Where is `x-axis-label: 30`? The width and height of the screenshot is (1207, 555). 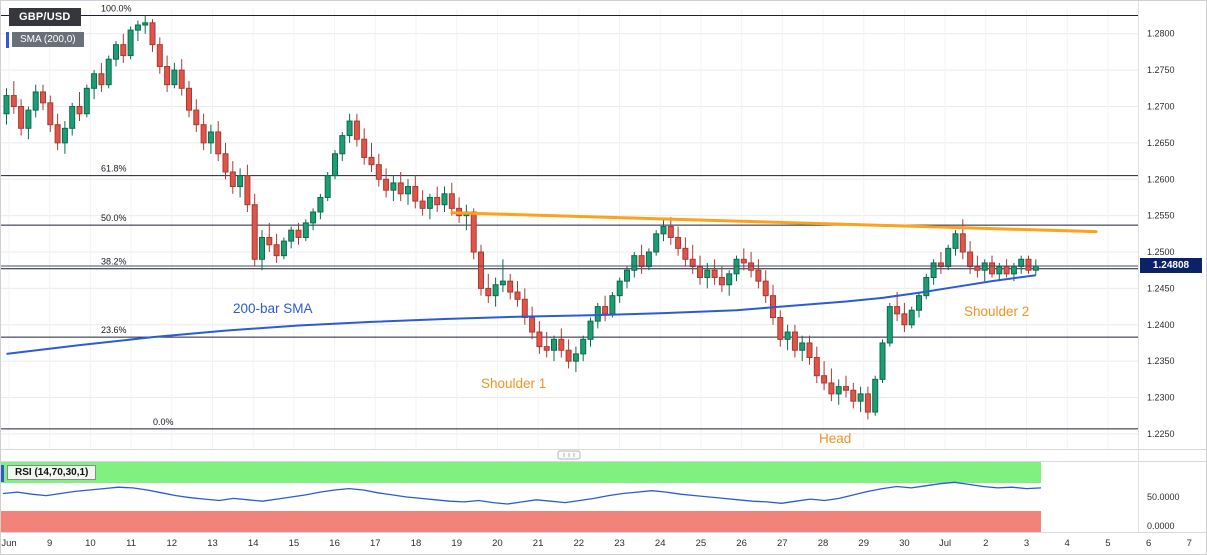
x-axis-label: 30 is located at coordinates (904, 543).